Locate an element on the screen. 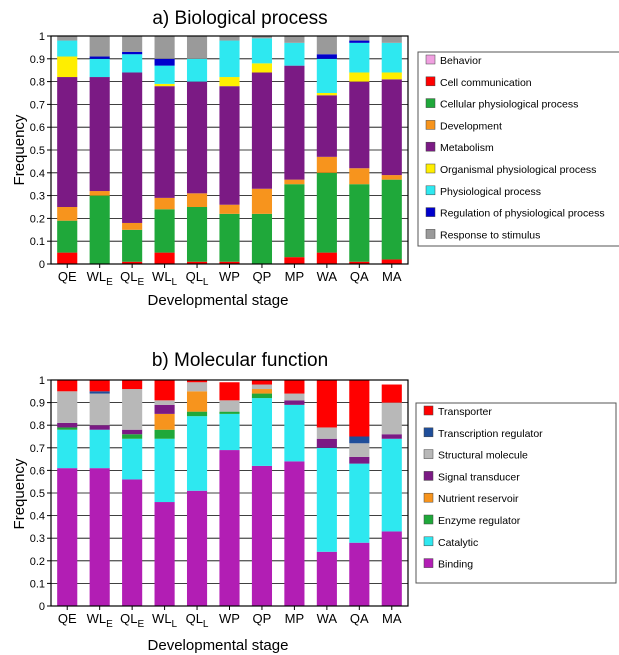 Image resolution: width=619 pixels, height=655 pixels. y-tick-label: 0 is located at coordinates (42, 265).